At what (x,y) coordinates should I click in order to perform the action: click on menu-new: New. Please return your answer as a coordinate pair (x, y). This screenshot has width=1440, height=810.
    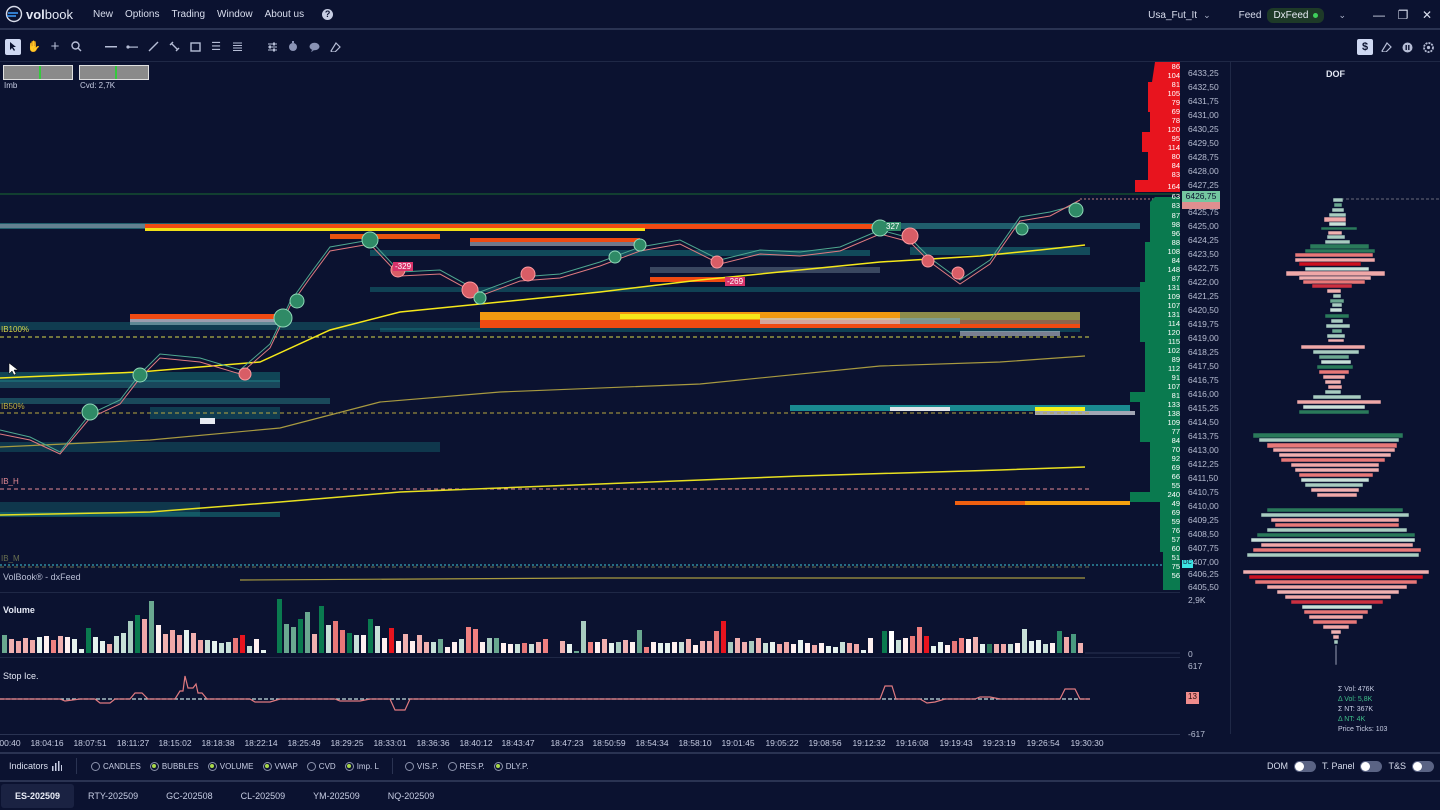
    Looking at the image, I should click on (103, 14).